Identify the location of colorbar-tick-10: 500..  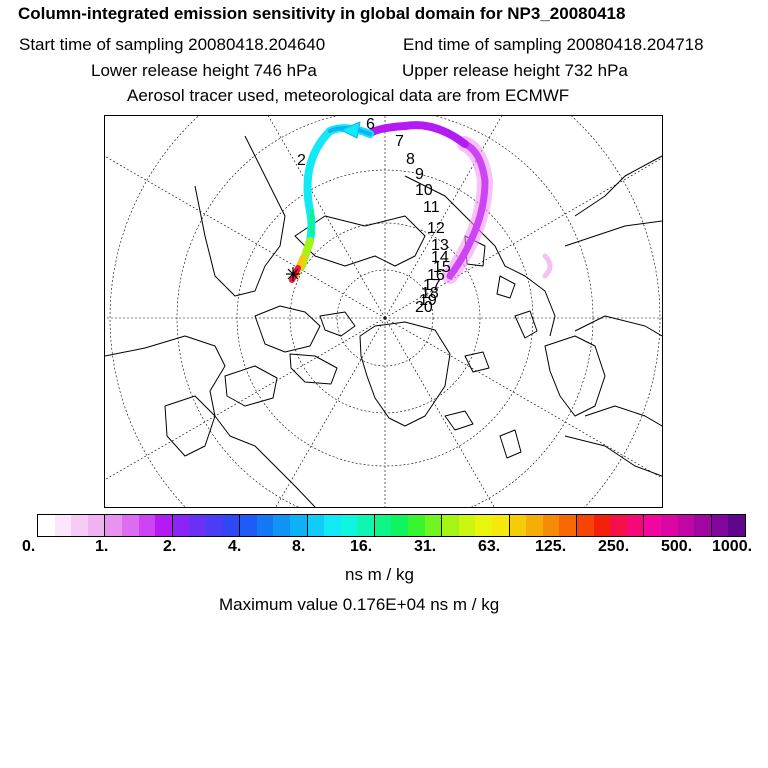
(677, 546).